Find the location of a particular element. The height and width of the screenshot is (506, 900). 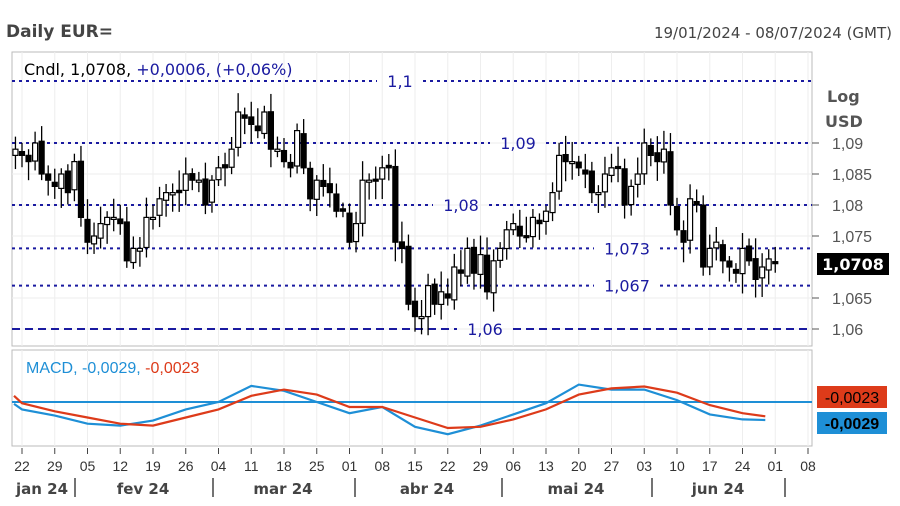

x-tick-label: 20 is located at coordinates (579, 466).